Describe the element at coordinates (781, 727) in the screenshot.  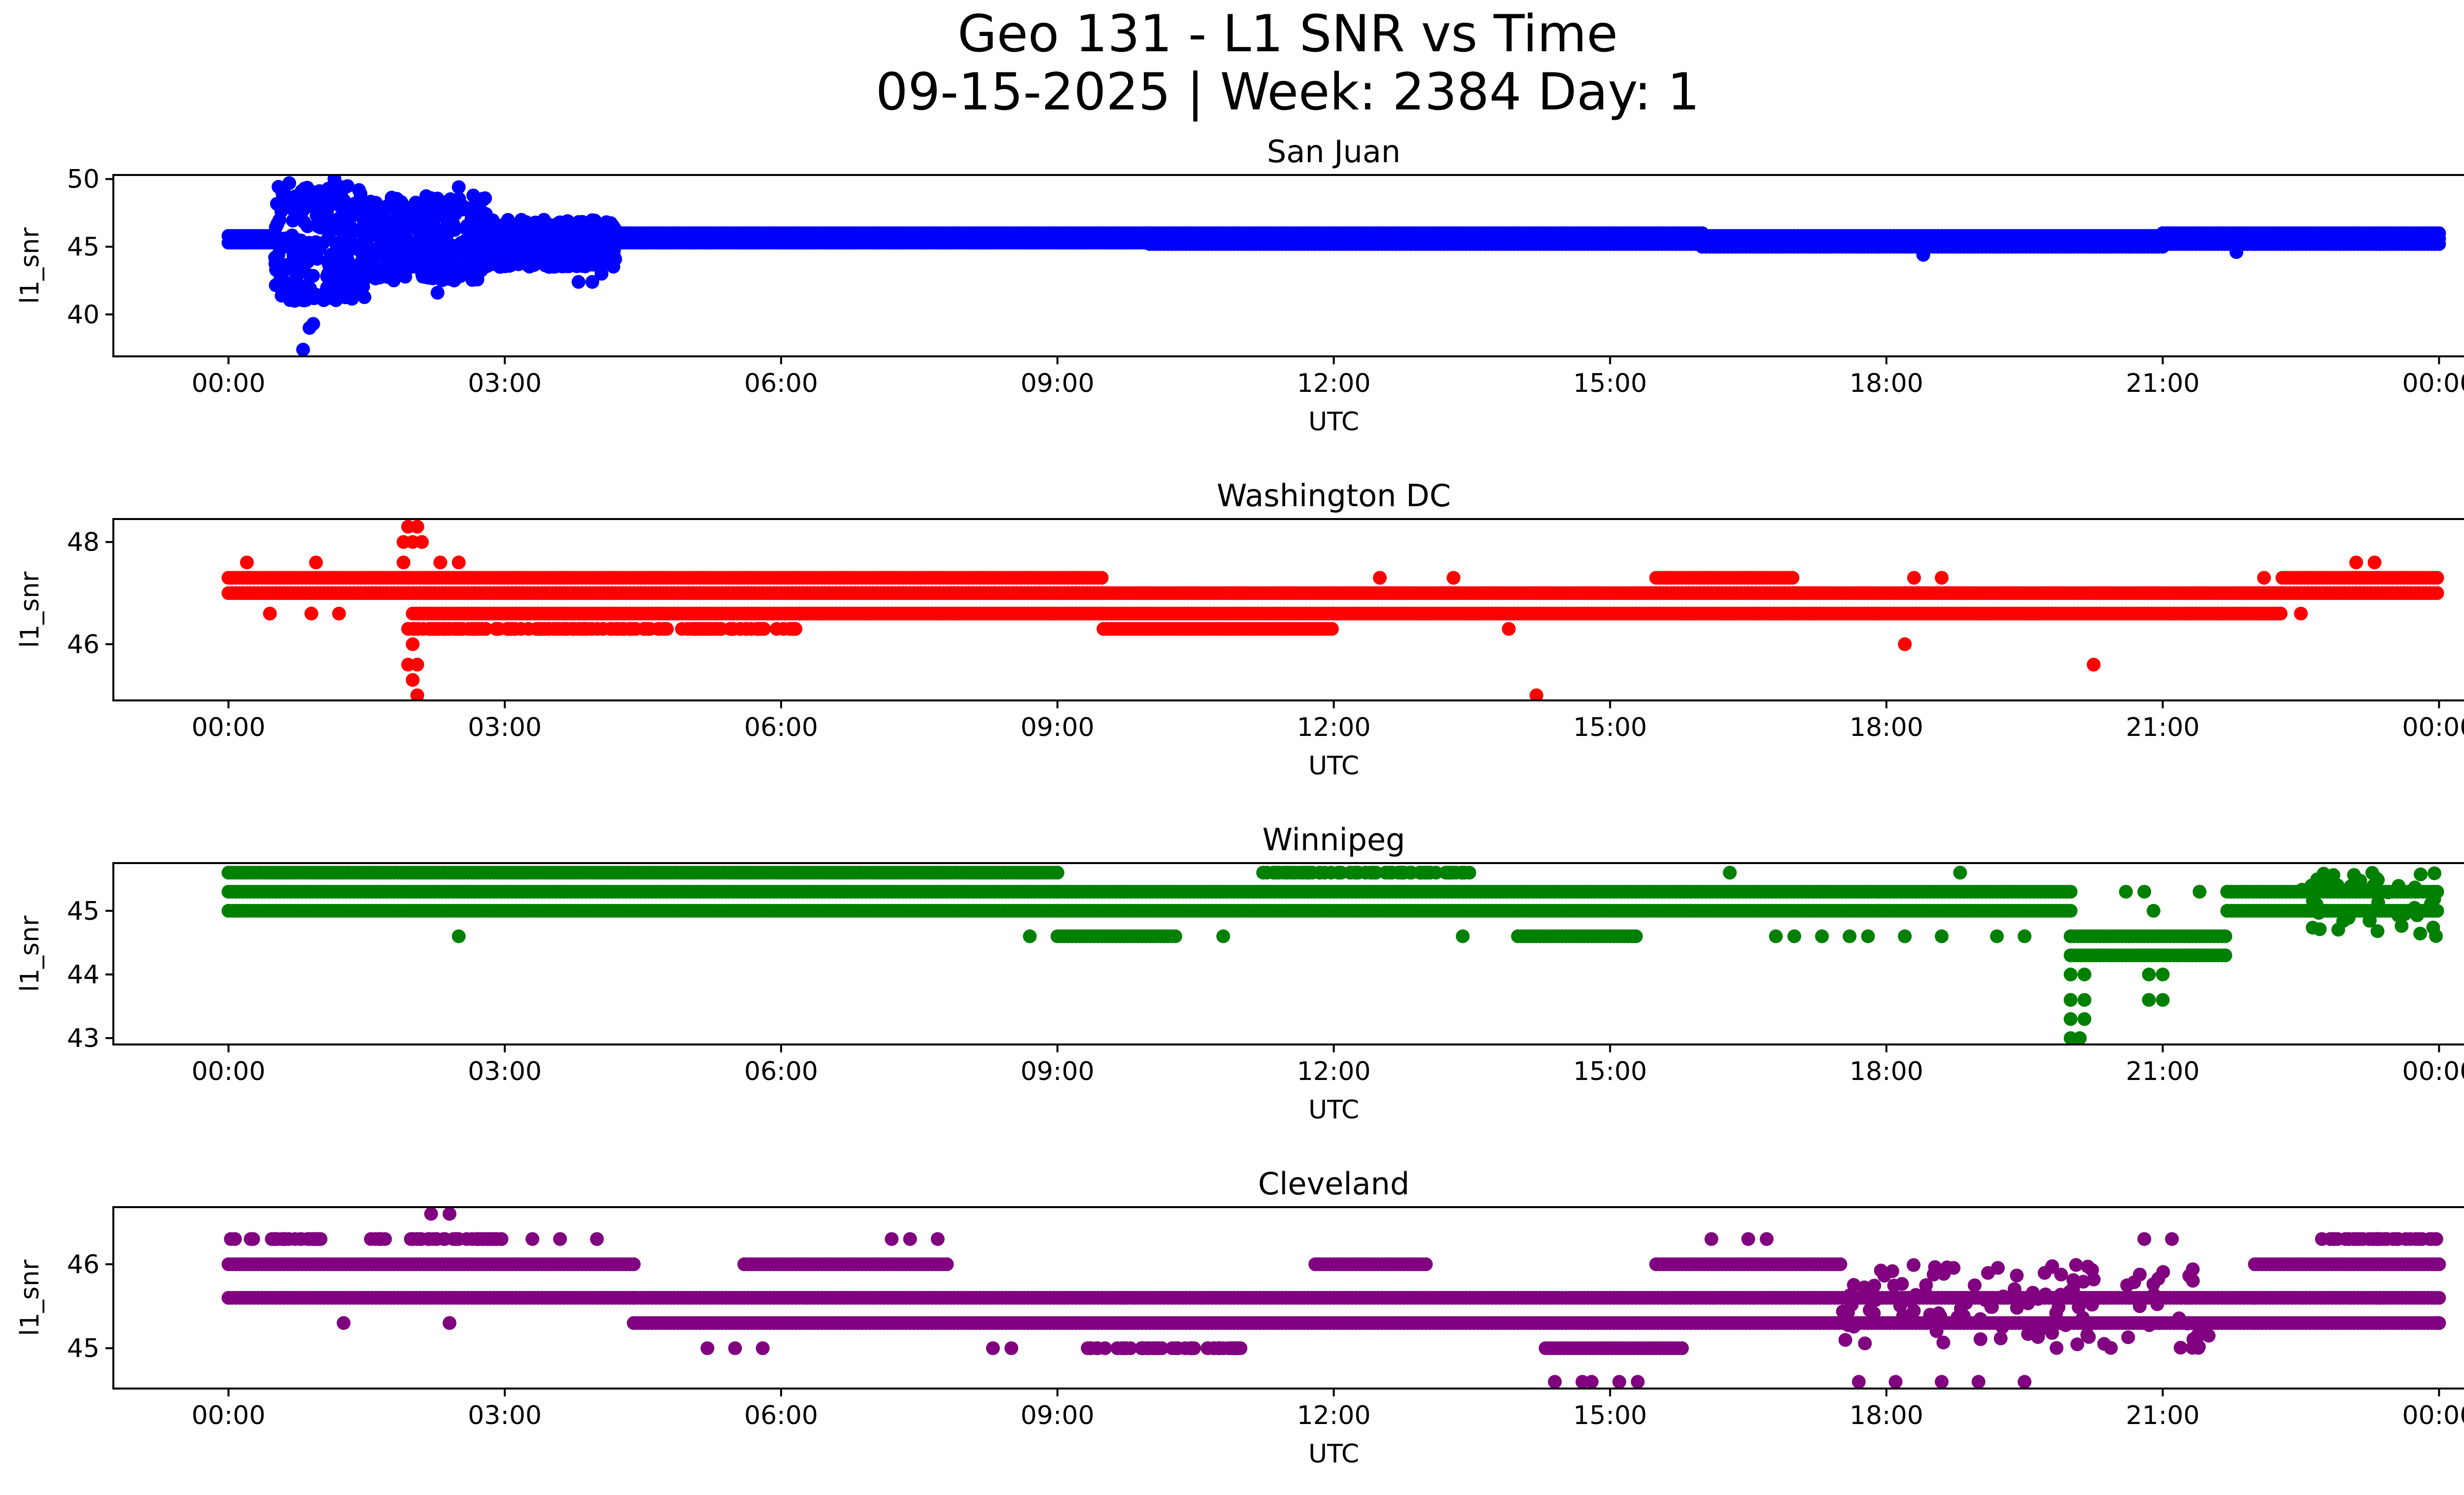
I see `x-tick-label: 06:00` at that location.